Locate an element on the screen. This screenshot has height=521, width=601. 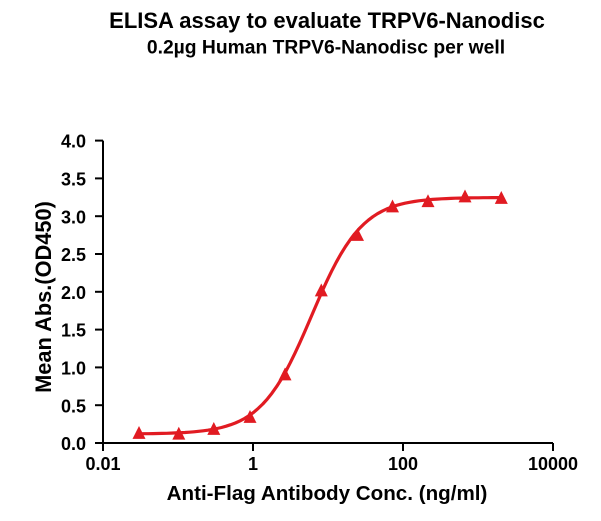
svg-text: 0.5 is located at coordinates (73, 406).